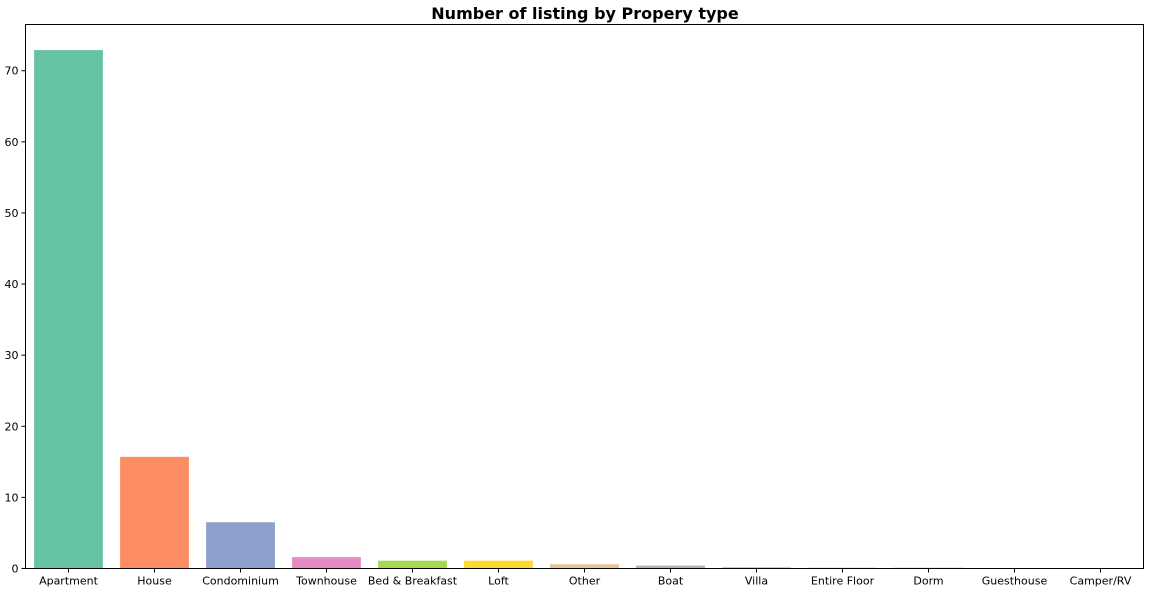 The image size is (1150, 592). What do you see at coordinates (15, 320) in the screenshot?
I see `y-axis: 0 10 20 30 40 50 60 70` at bounding box center [15, 320].